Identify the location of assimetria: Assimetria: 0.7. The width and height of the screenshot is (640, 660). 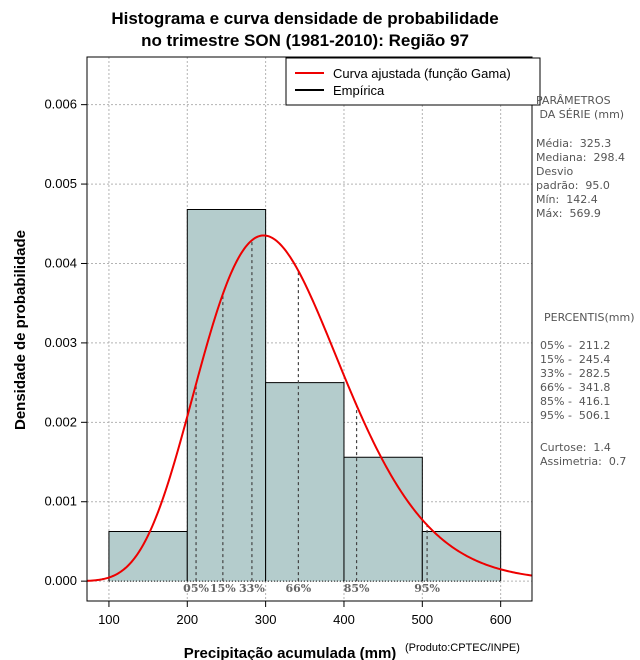
(583, 461).